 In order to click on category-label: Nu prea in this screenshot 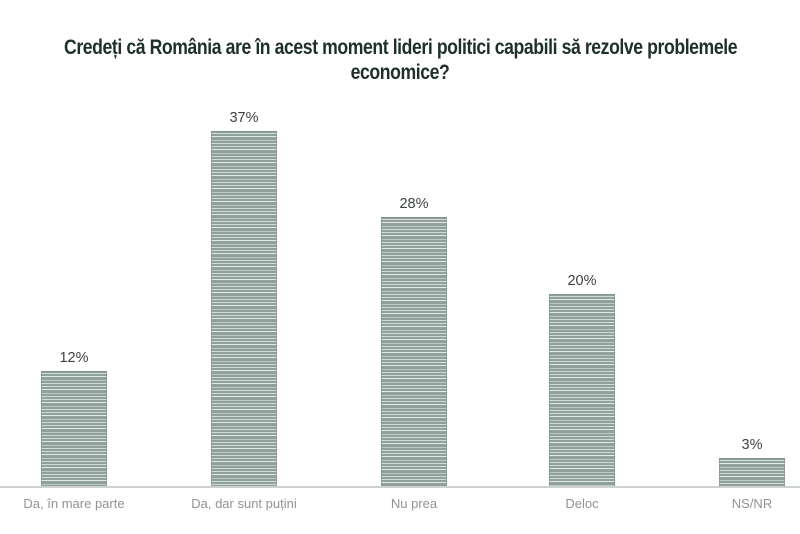, I will do `click(414, 503)`.